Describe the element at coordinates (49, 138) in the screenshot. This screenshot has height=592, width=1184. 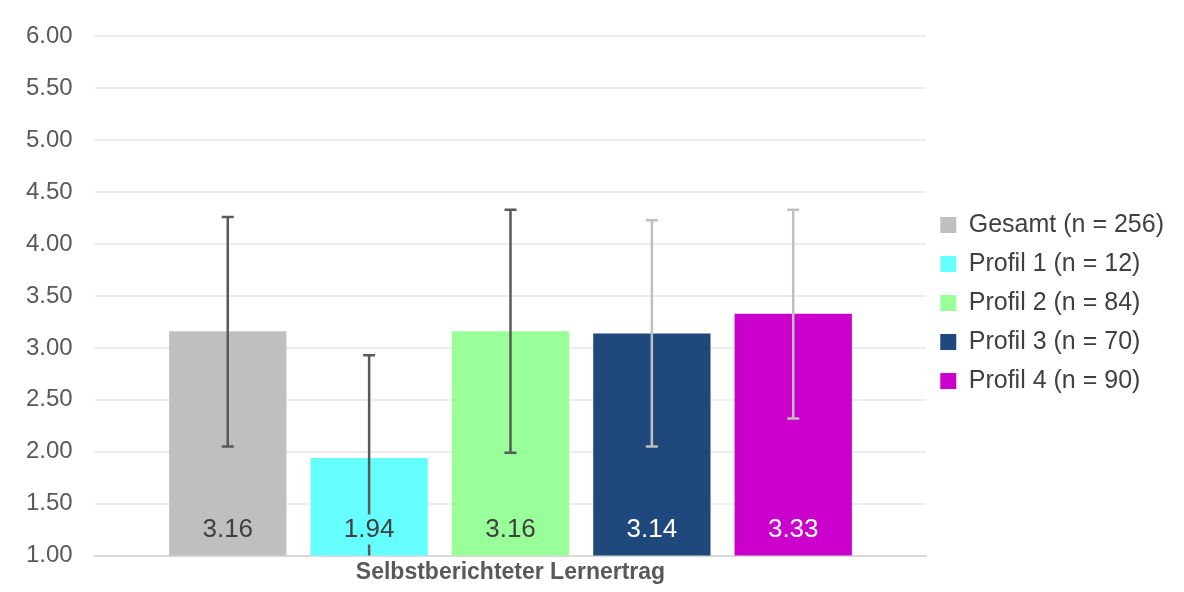
I see `y-tick-label: 5.00` at that location.